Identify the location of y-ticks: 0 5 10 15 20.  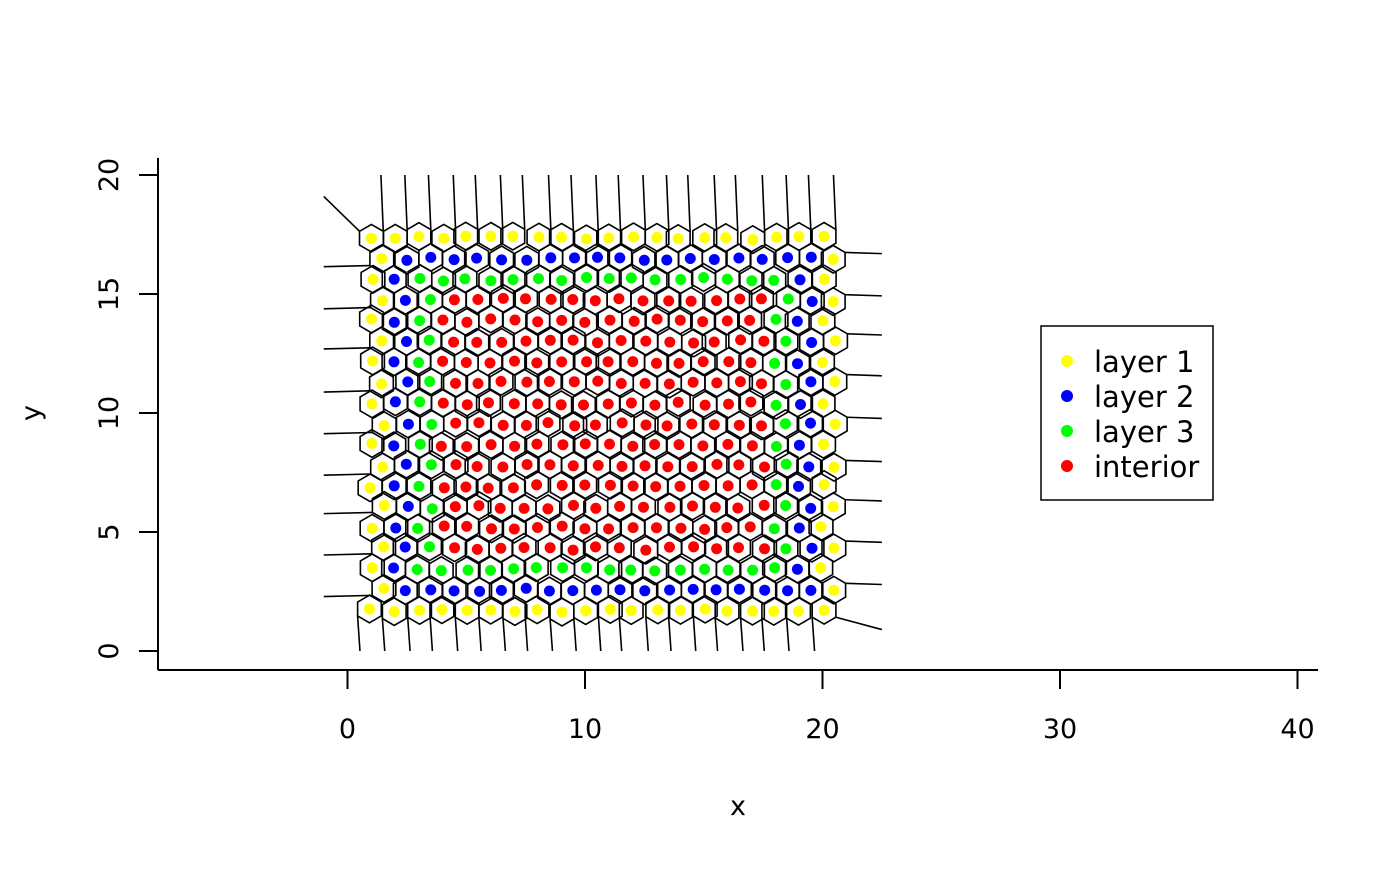
(126, 409).